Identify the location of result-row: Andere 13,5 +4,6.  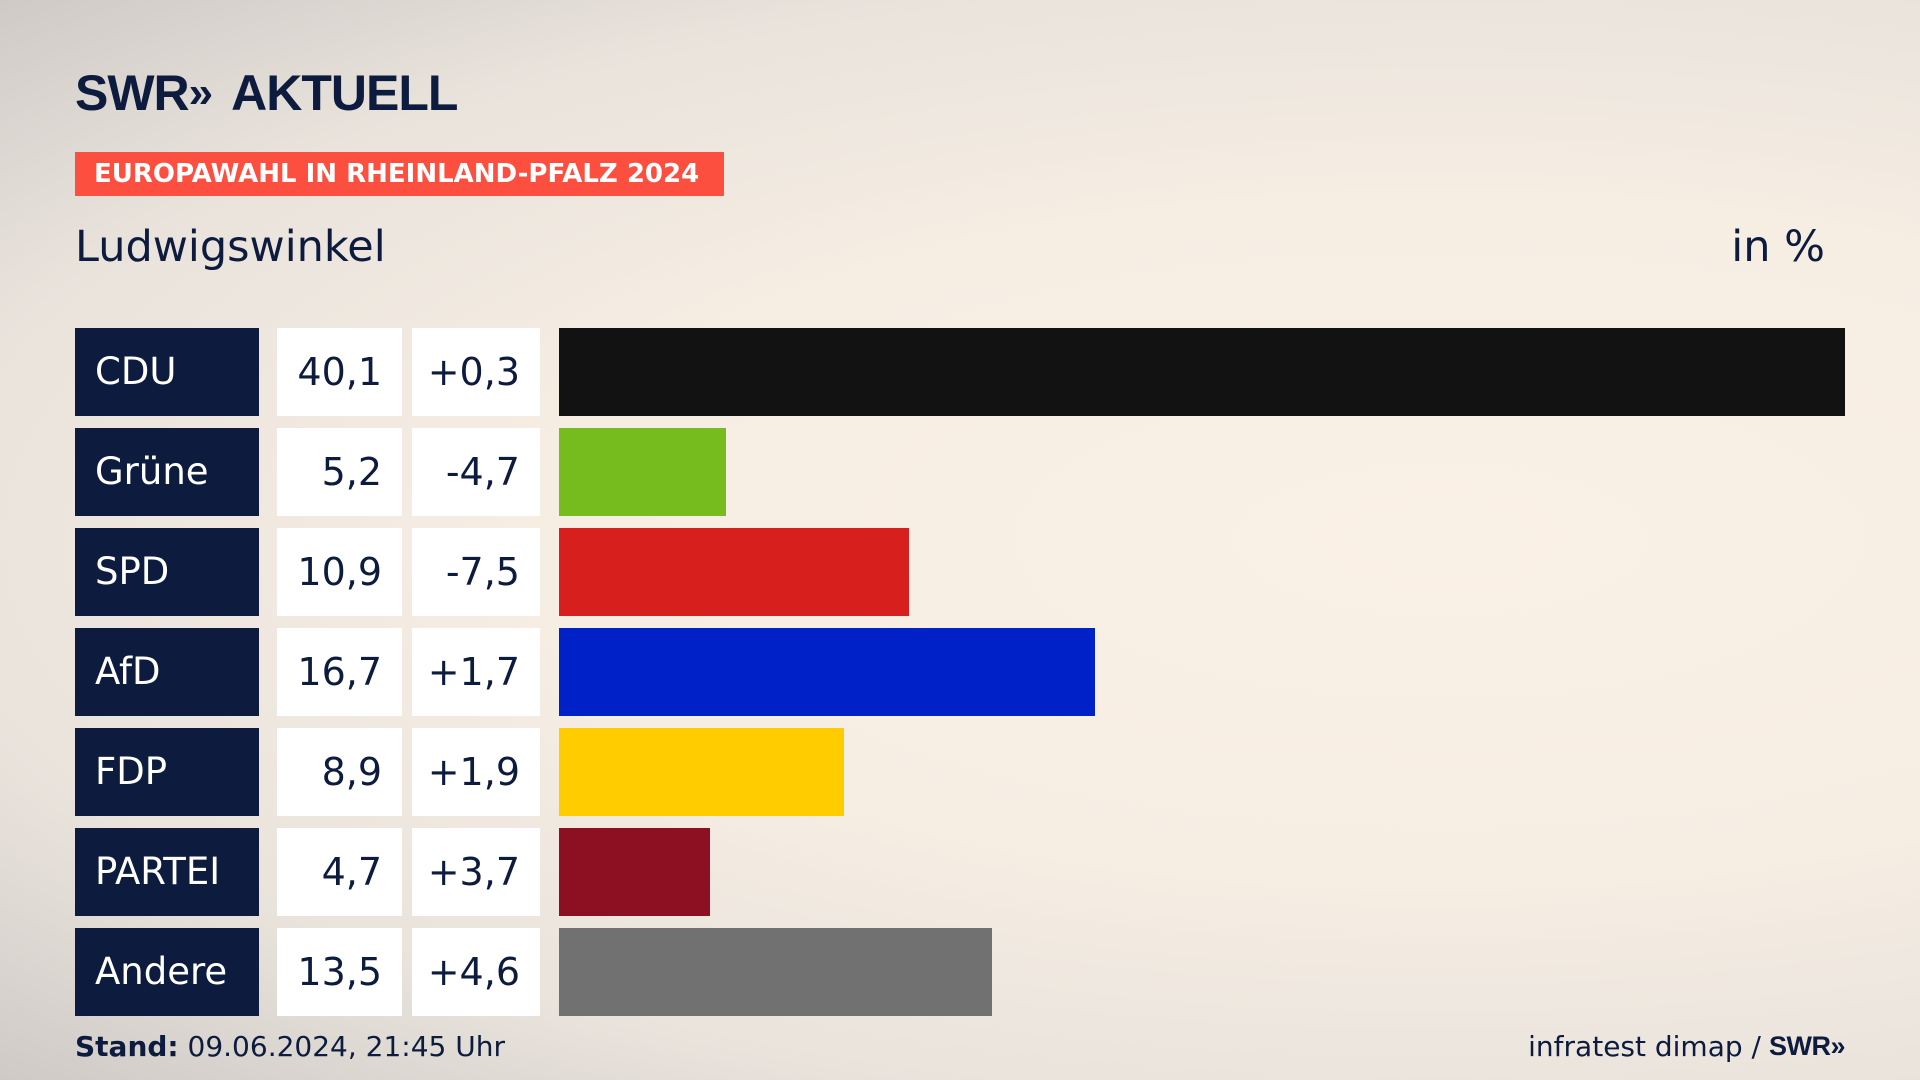
(960, 972).